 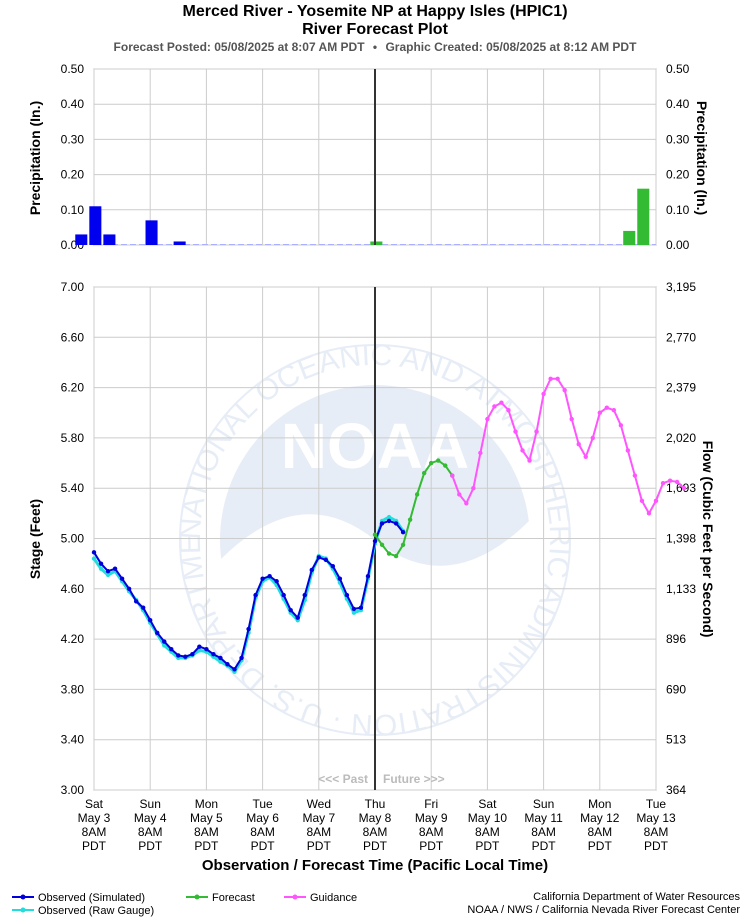 What do you see at coordinates (676, 689) in the screenshot?
I see `flow-tick-label: 690` at bounding box center [676, 689].